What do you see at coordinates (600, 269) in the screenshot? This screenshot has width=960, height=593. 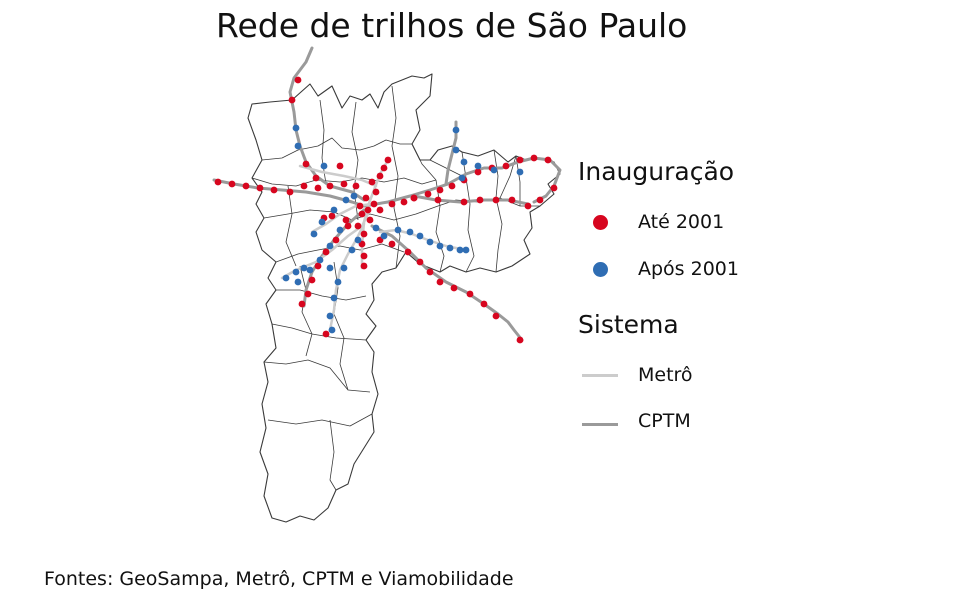 I see `legend-dot-apos-2001` at bounding box center [600, 269].